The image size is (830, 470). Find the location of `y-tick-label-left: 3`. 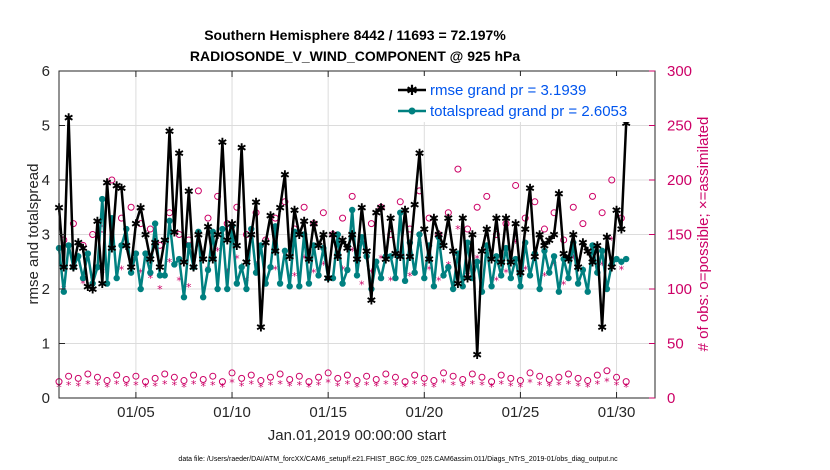

y-tick-label-left: 3 is located at coordinates (46, 235).